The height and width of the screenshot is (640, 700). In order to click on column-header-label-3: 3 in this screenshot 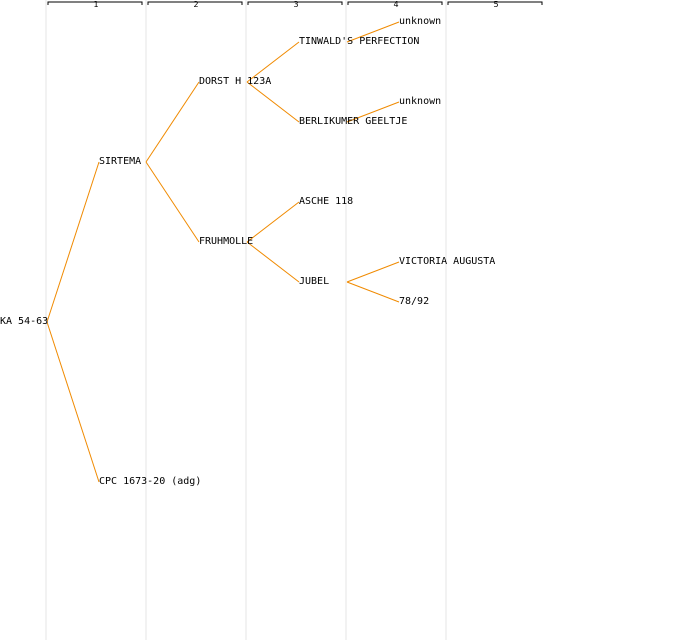, I will do `click(296, 4)`.